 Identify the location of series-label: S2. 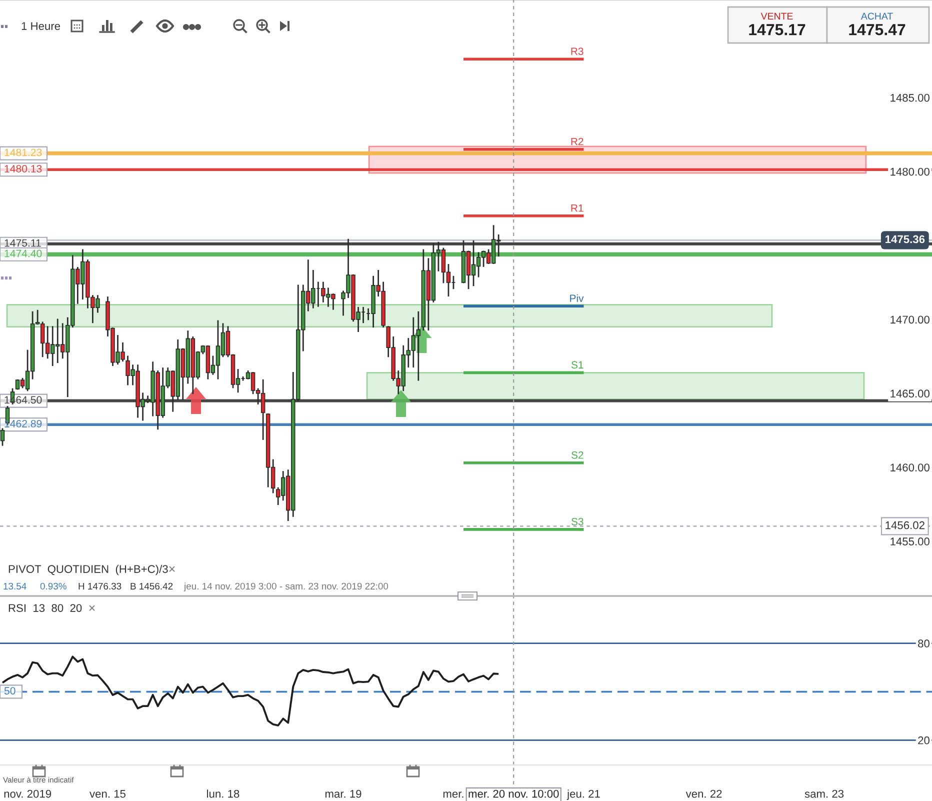
(577, 455).